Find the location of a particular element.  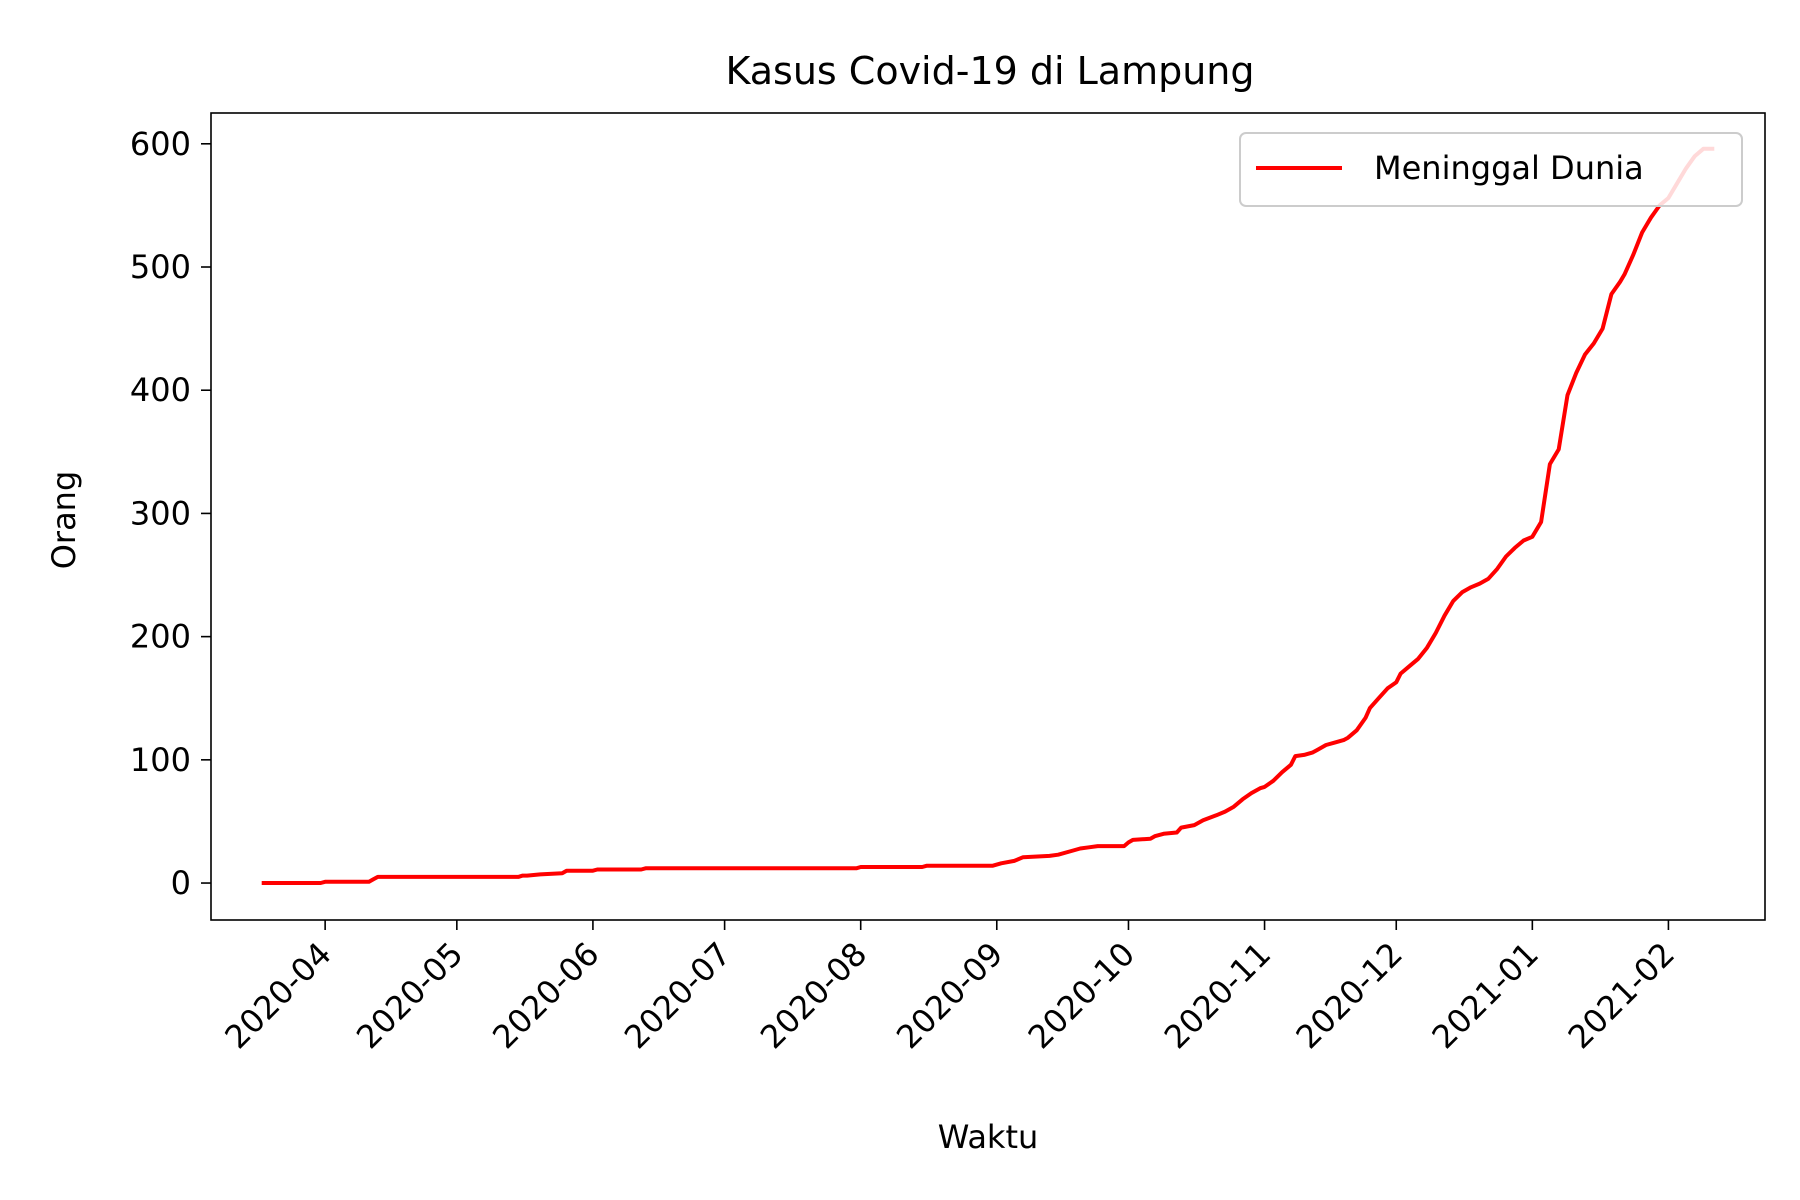

x-tick-label: 2020-09 is located at coordinates (949, 995).